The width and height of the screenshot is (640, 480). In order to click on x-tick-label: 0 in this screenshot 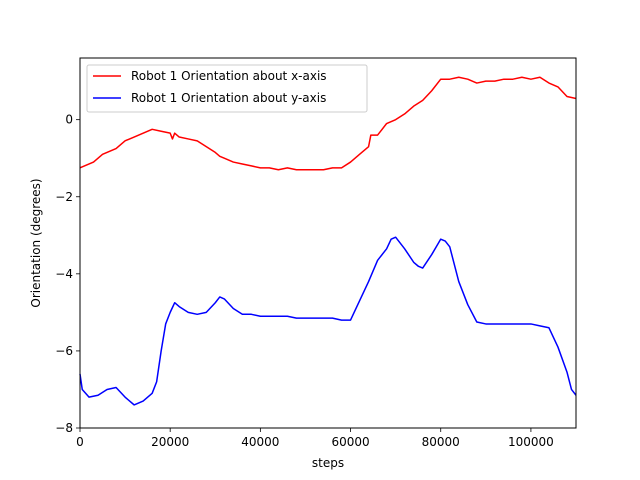, I will do `click(80, 442)`.